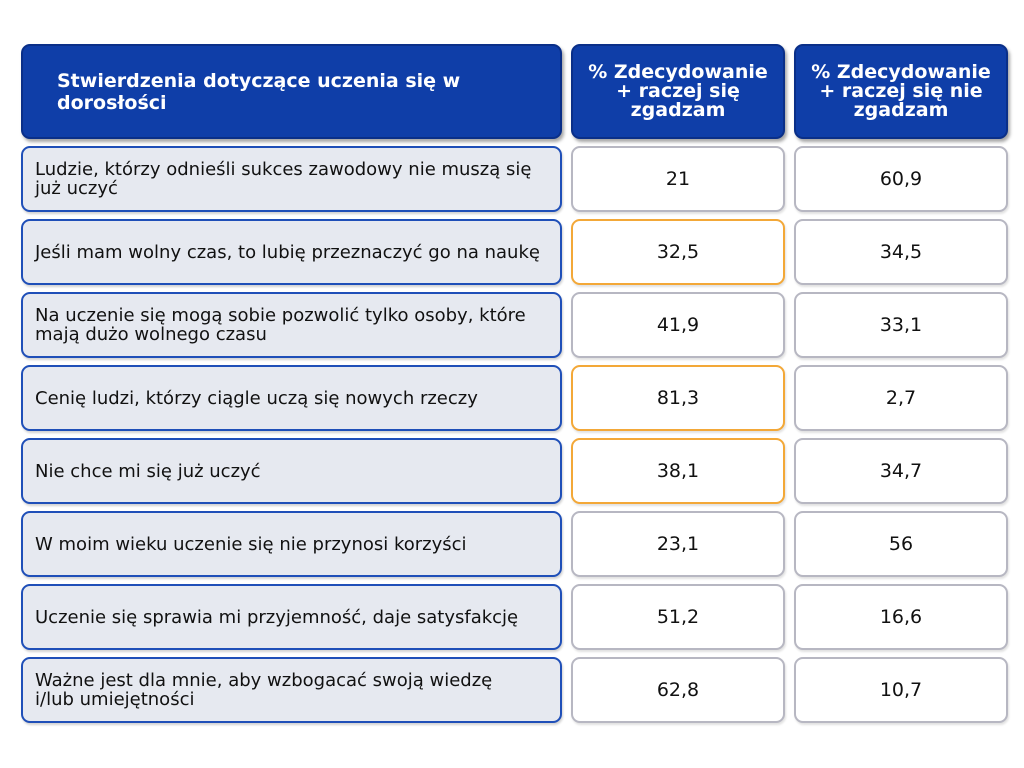 The image size is (1024, 768). I want to click on header-disagree: % Zdecydowanie + raczej się nie zgadzam, so click(901, 91).